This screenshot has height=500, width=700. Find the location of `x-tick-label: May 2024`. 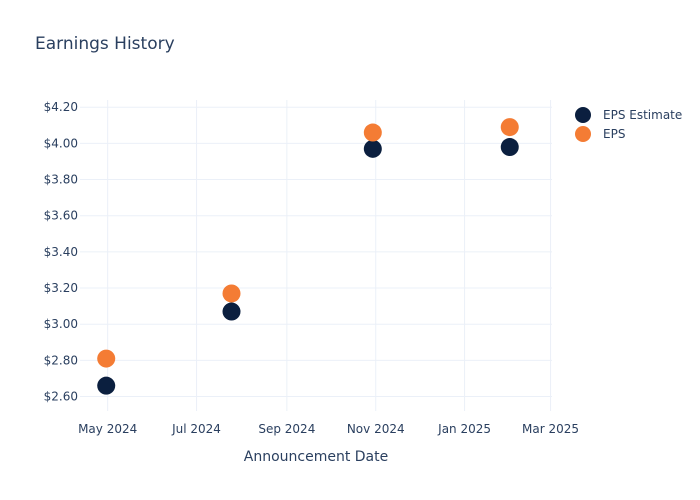

x-tick-label: May 2024 is located at coordinates (107, 429).